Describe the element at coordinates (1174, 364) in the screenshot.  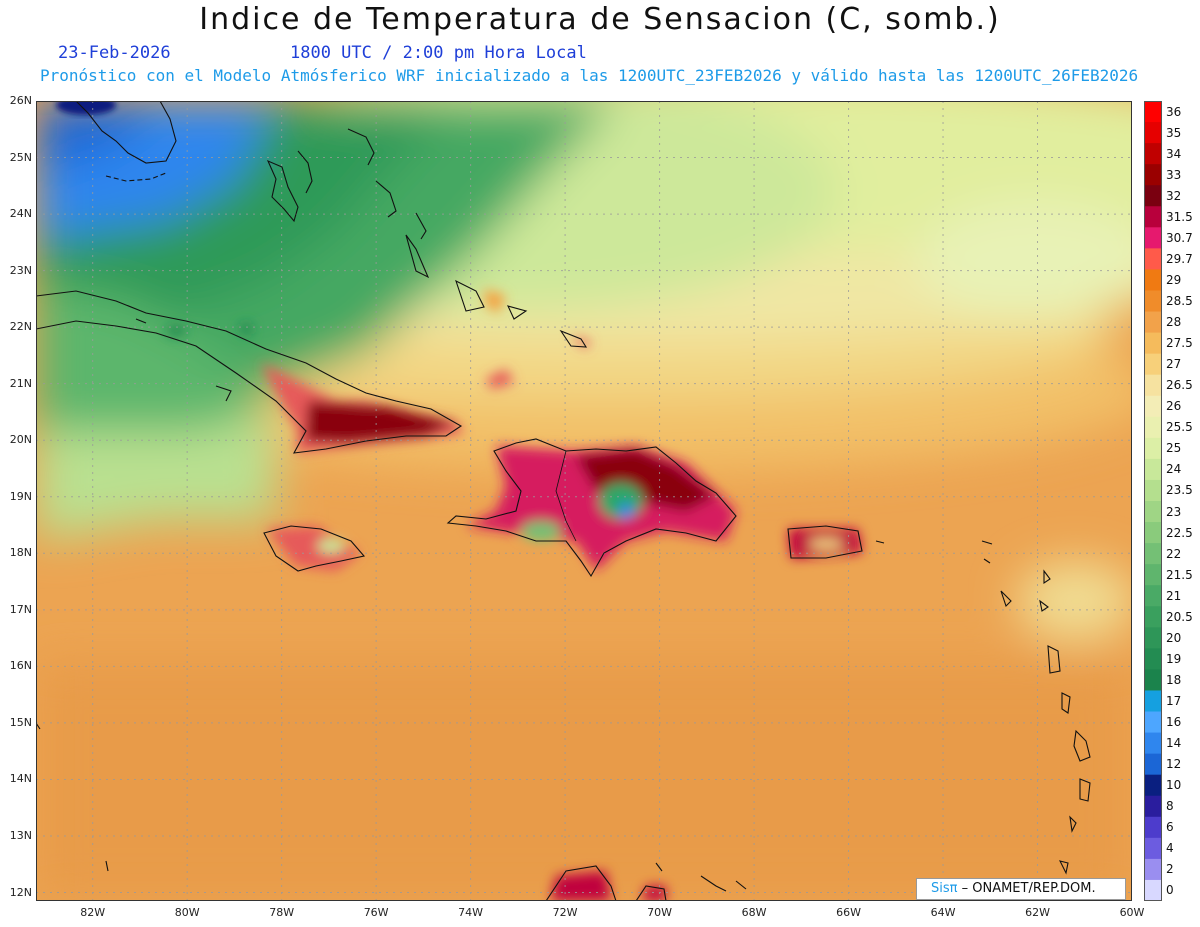
I see `legend-label: 27` at that location.